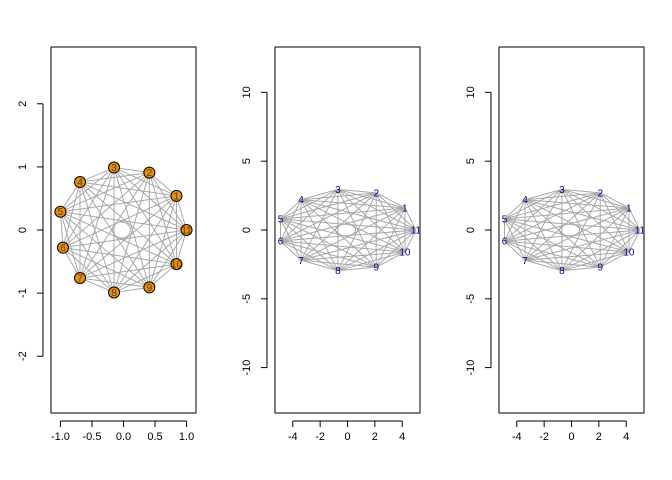  Describe the element at coordinates (402, 437) in the screenshot. I see `x-tick-label: 4` at that location.